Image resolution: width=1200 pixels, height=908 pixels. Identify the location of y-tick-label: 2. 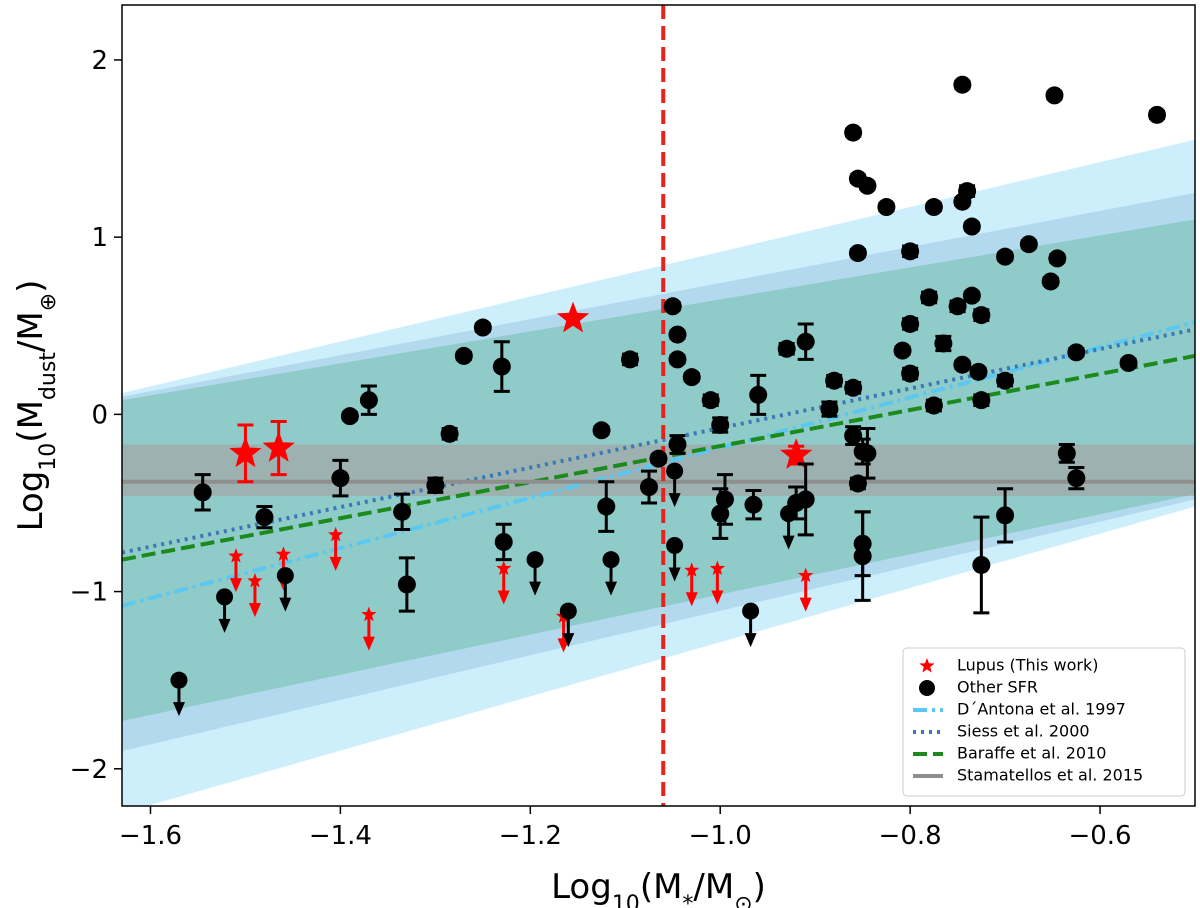
(99, 61).